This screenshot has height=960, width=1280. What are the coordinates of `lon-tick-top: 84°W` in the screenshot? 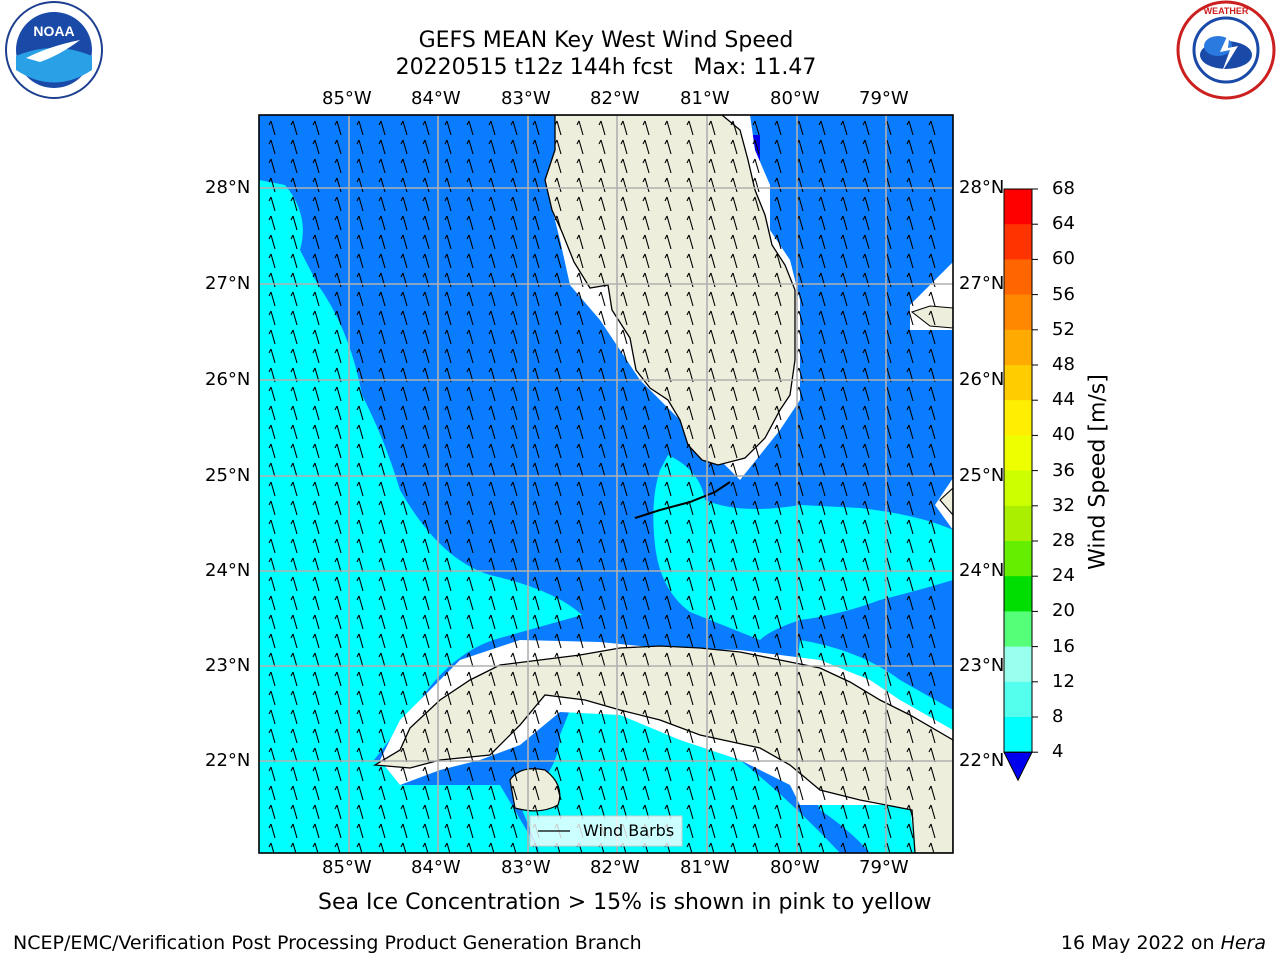 It's located at (436, 98).